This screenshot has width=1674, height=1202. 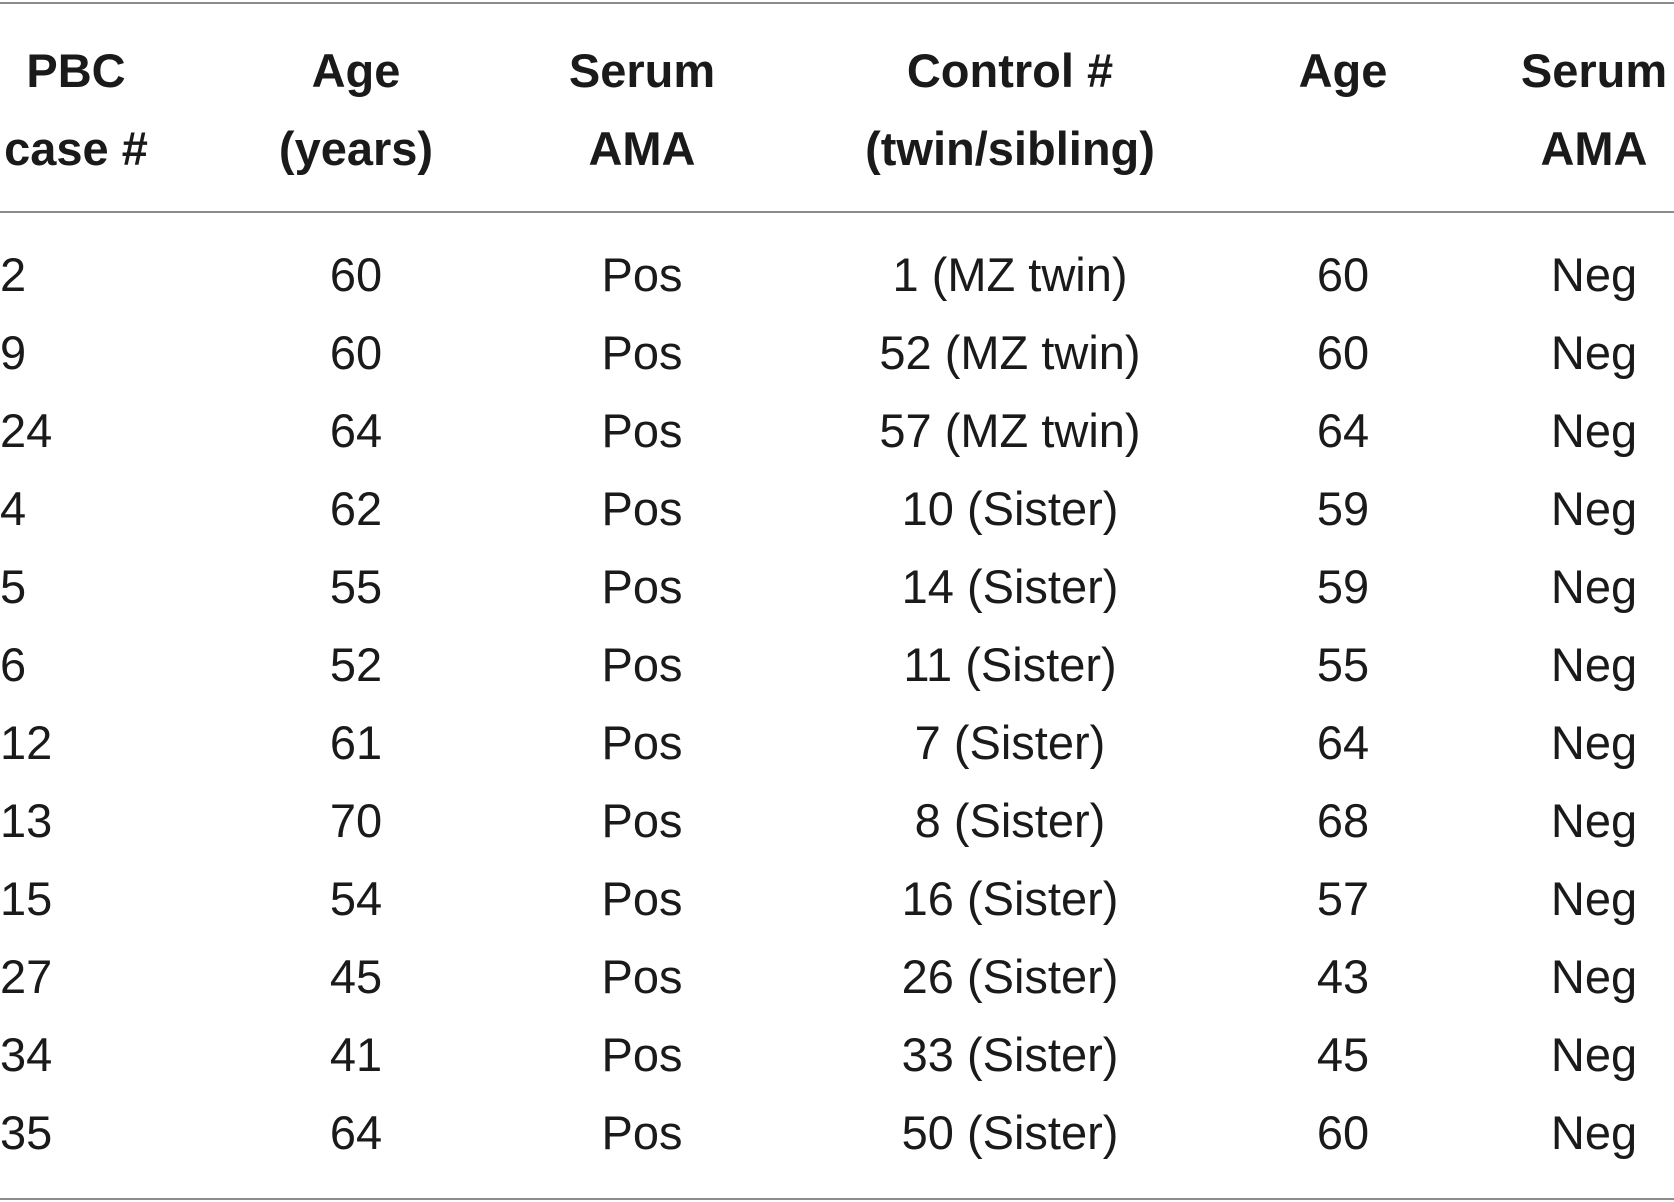 What do you see at coordinates (837, 1199) in the screenshot?
I see `table-bottom-rule` at bounding box center [837, 1199].